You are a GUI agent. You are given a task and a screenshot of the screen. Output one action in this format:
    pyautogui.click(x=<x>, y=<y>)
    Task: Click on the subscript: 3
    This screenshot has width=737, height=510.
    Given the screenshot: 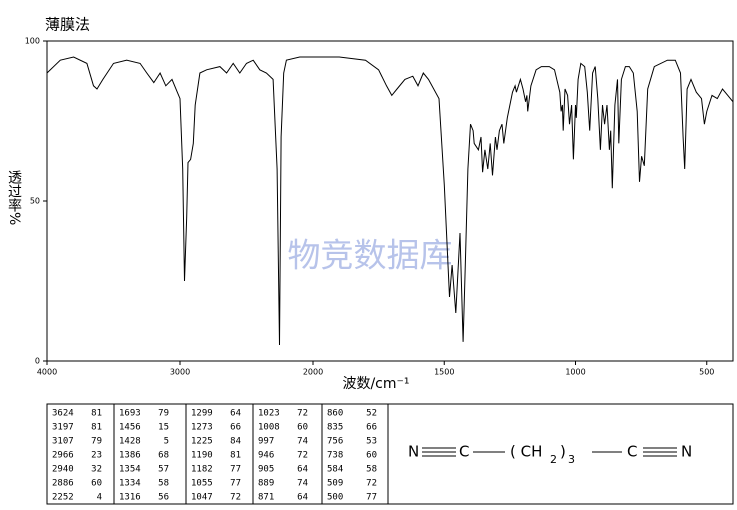 What is the action you would take?
    pyautogui.click(x=571, y=459)
    